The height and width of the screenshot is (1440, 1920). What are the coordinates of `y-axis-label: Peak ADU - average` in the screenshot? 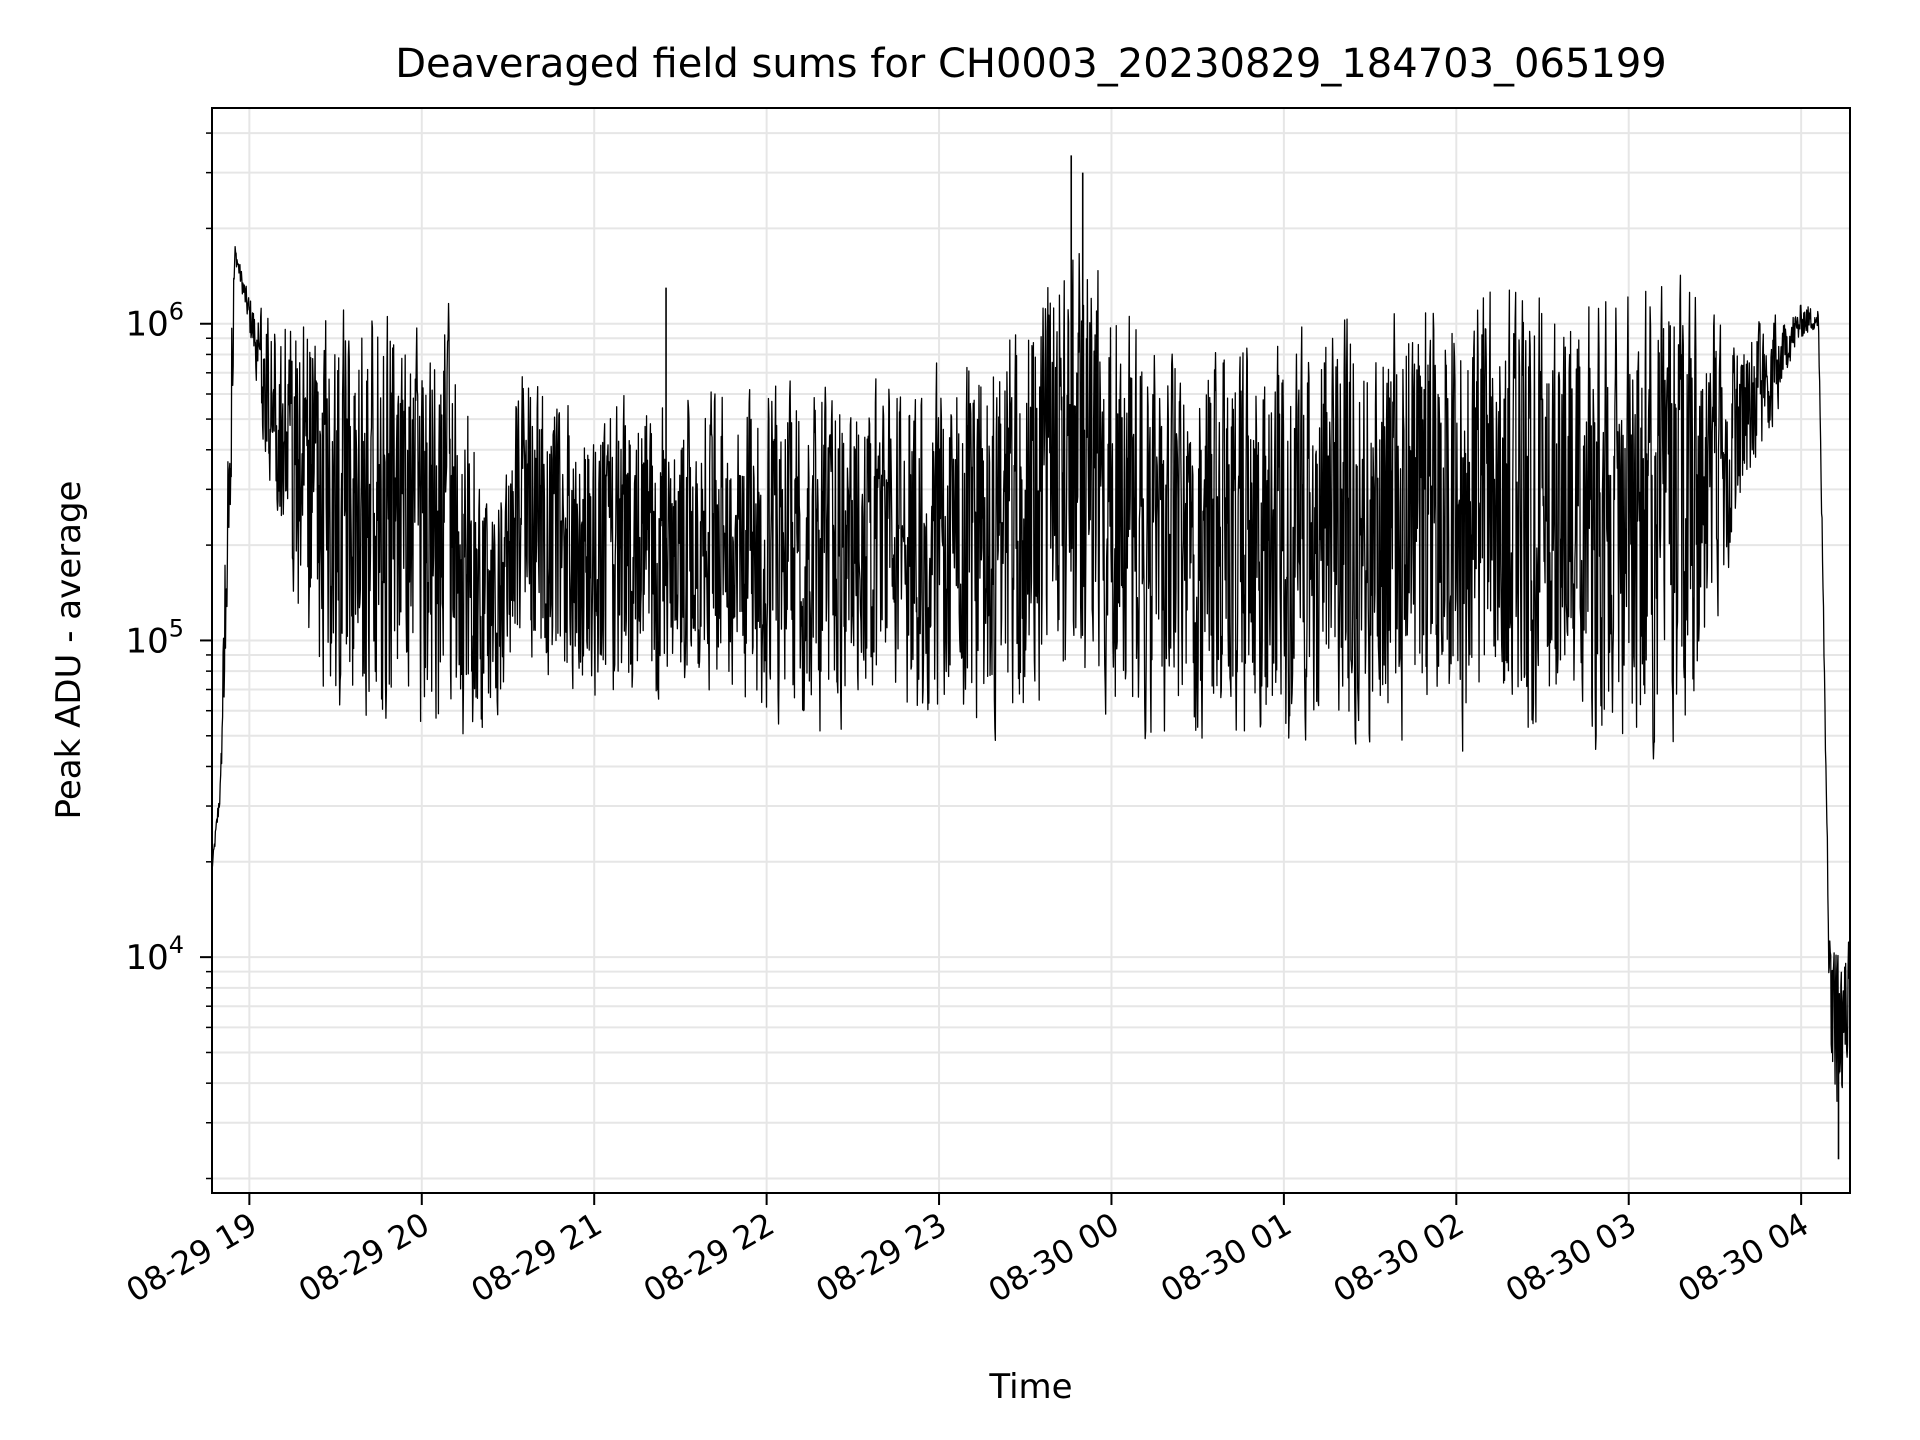 It's located at (69, 650).